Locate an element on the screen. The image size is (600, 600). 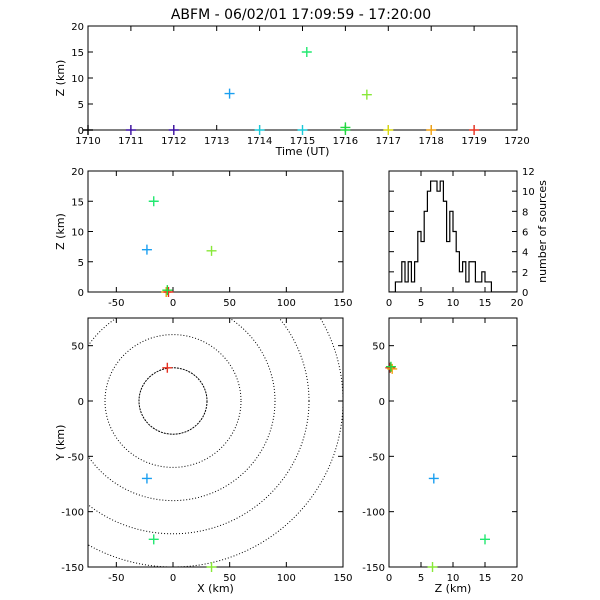
x-tick-label: 1719 is located at coordinates (473, 141).